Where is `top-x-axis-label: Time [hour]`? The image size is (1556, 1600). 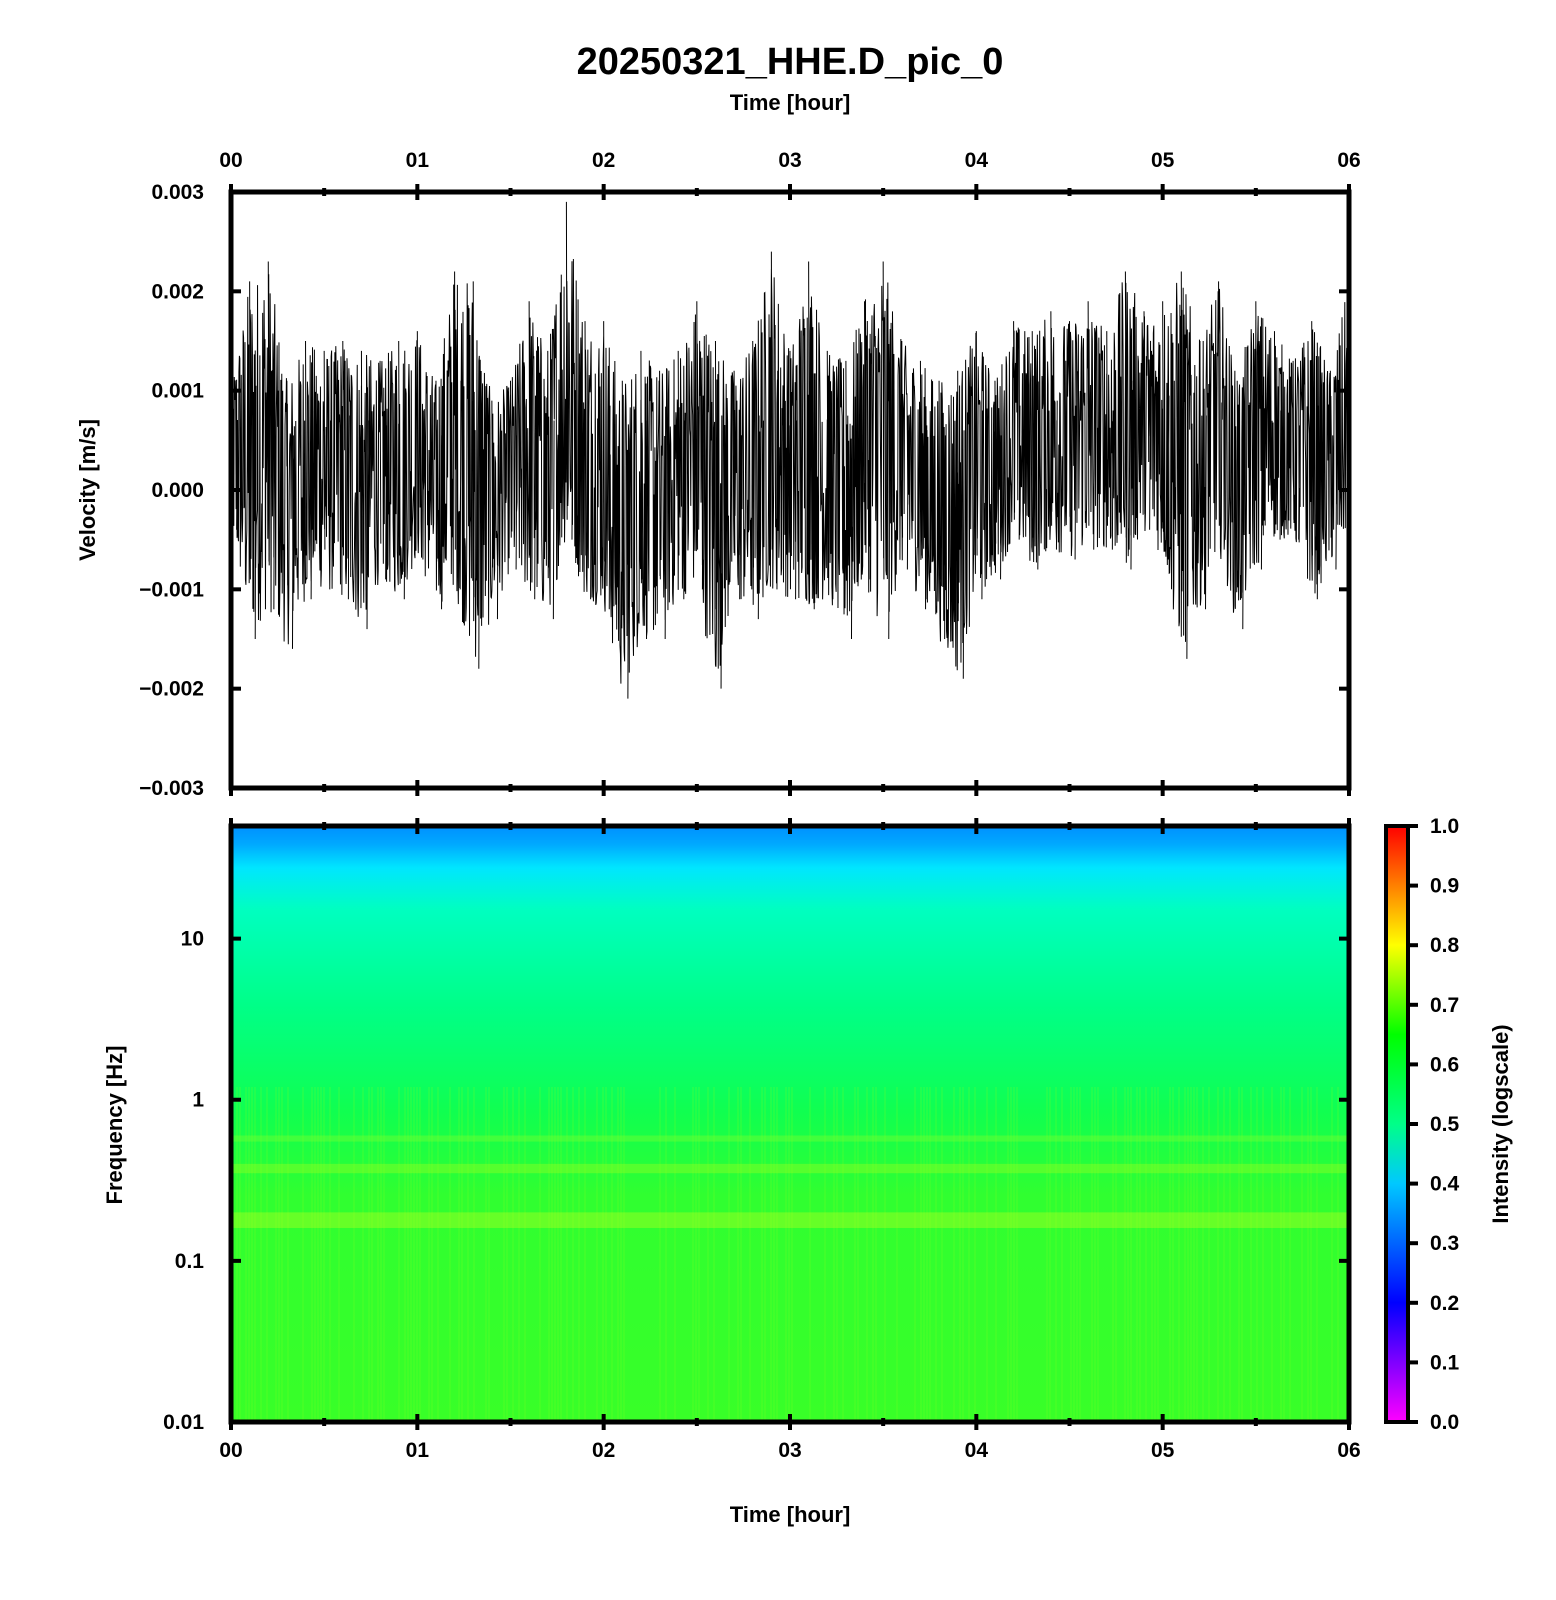 top-x-axis-label: Time [hour] is located at coordinates (790, 102).